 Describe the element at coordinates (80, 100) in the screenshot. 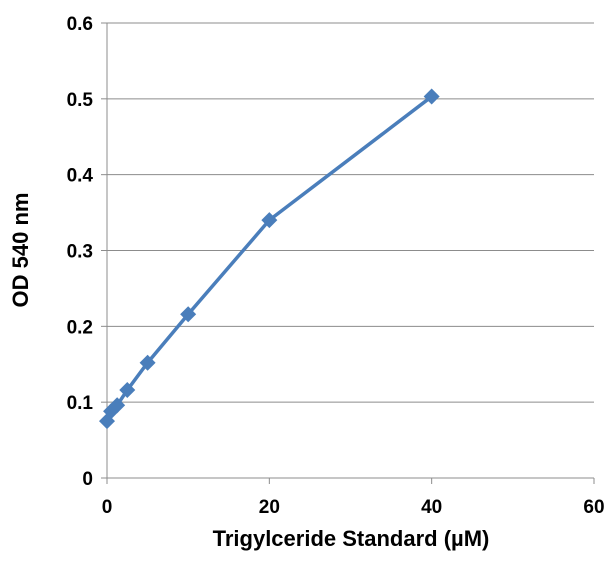

I see `y-tick-label: 0.5` at that location.